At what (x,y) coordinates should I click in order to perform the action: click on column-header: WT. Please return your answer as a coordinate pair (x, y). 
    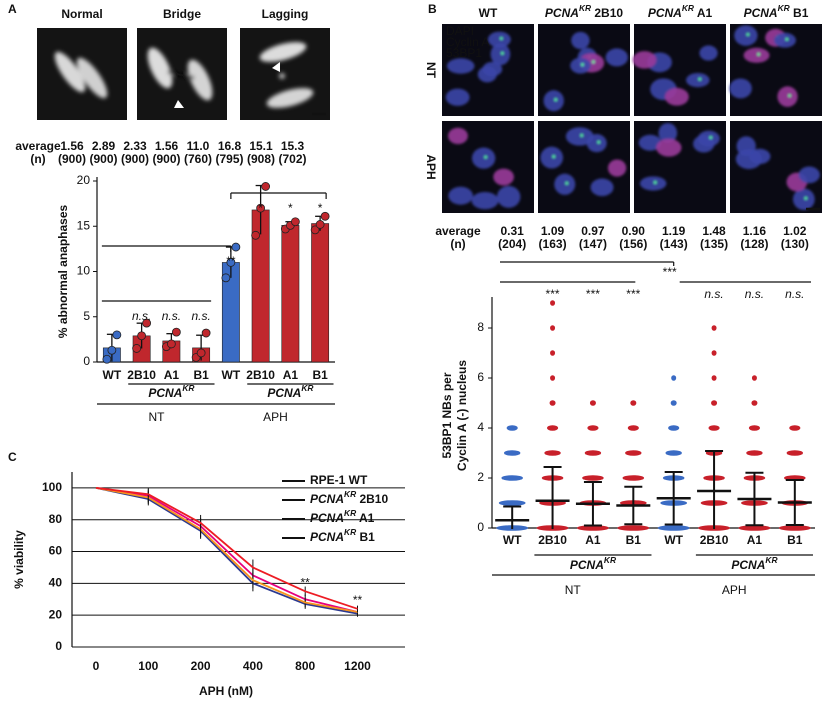
    Looking at the image, I should click on (488, 13).